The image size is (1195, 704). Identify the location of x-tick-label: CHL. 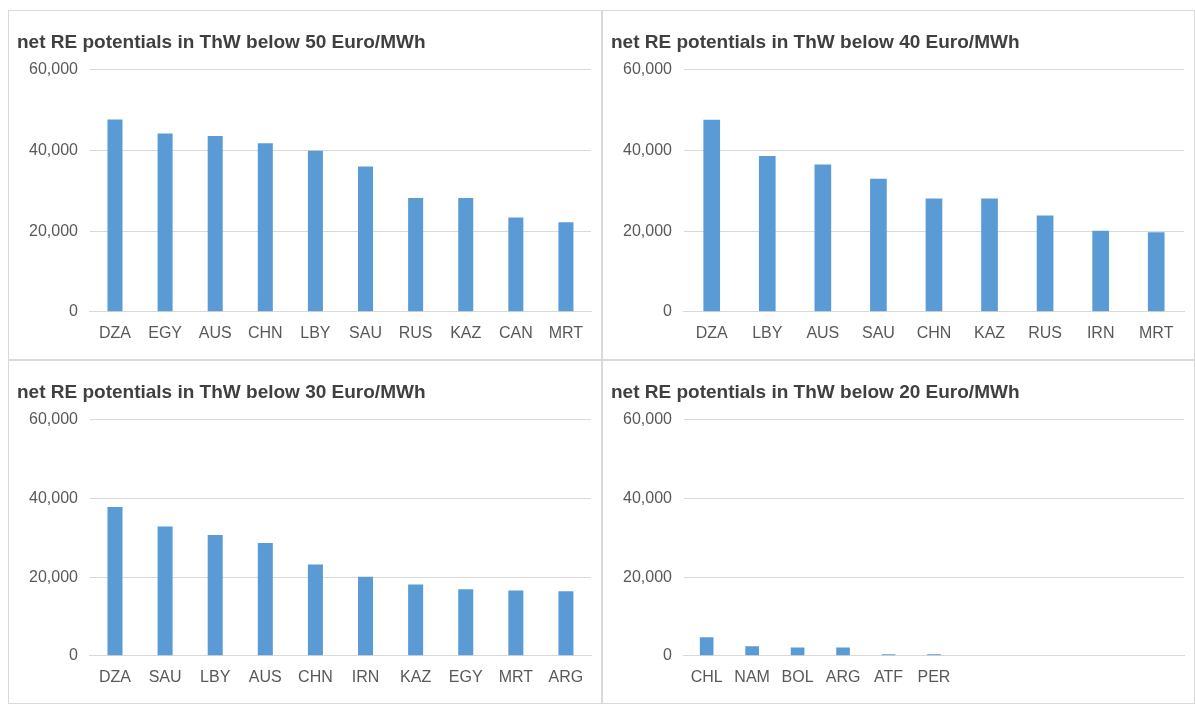
(706, 676).